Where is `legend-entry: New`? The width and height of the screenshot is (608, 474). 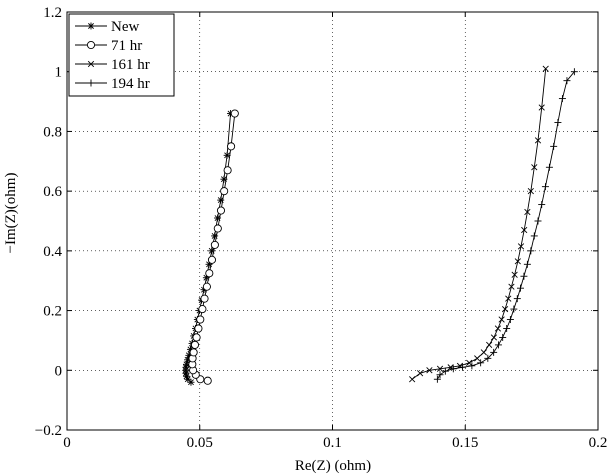
legend-entry: New is located at coordinates (107, 27).